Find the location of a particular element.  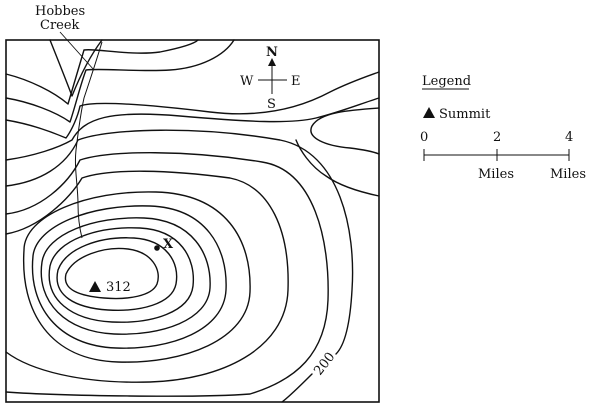

legend: Legend Summit 0 2 4 Miles Miles is located at coordinates (503, 128).